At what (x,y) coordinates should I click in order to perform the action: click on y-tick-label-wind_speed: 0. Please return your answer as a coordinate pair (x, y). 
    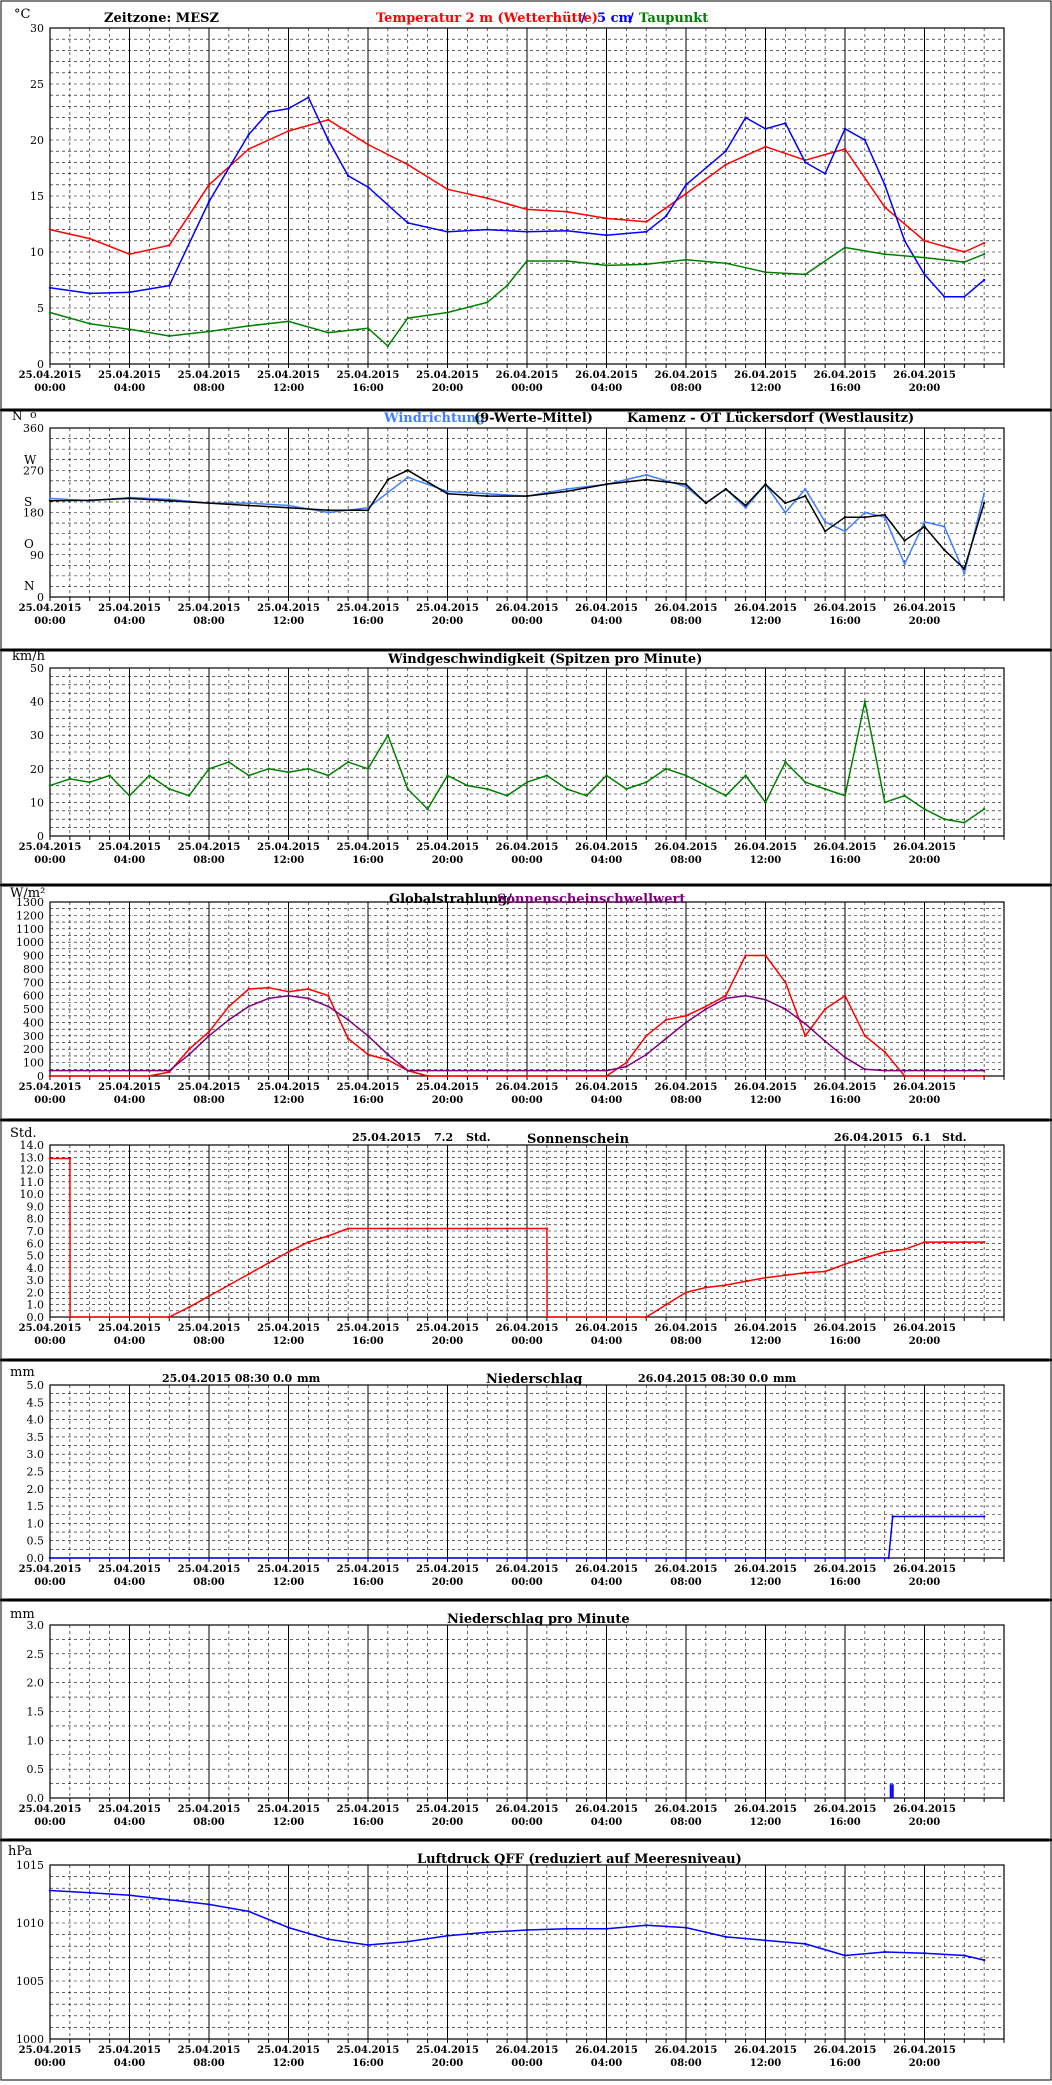
    Looking at the image, I should click on (40, 836).